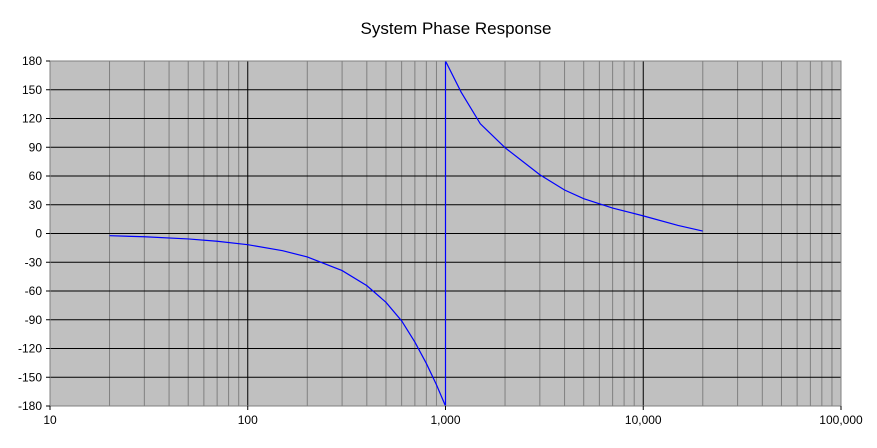  Describe the element at coordinates (36, 205) in the screenshot. I see `y-tick-label: 30` at that location.